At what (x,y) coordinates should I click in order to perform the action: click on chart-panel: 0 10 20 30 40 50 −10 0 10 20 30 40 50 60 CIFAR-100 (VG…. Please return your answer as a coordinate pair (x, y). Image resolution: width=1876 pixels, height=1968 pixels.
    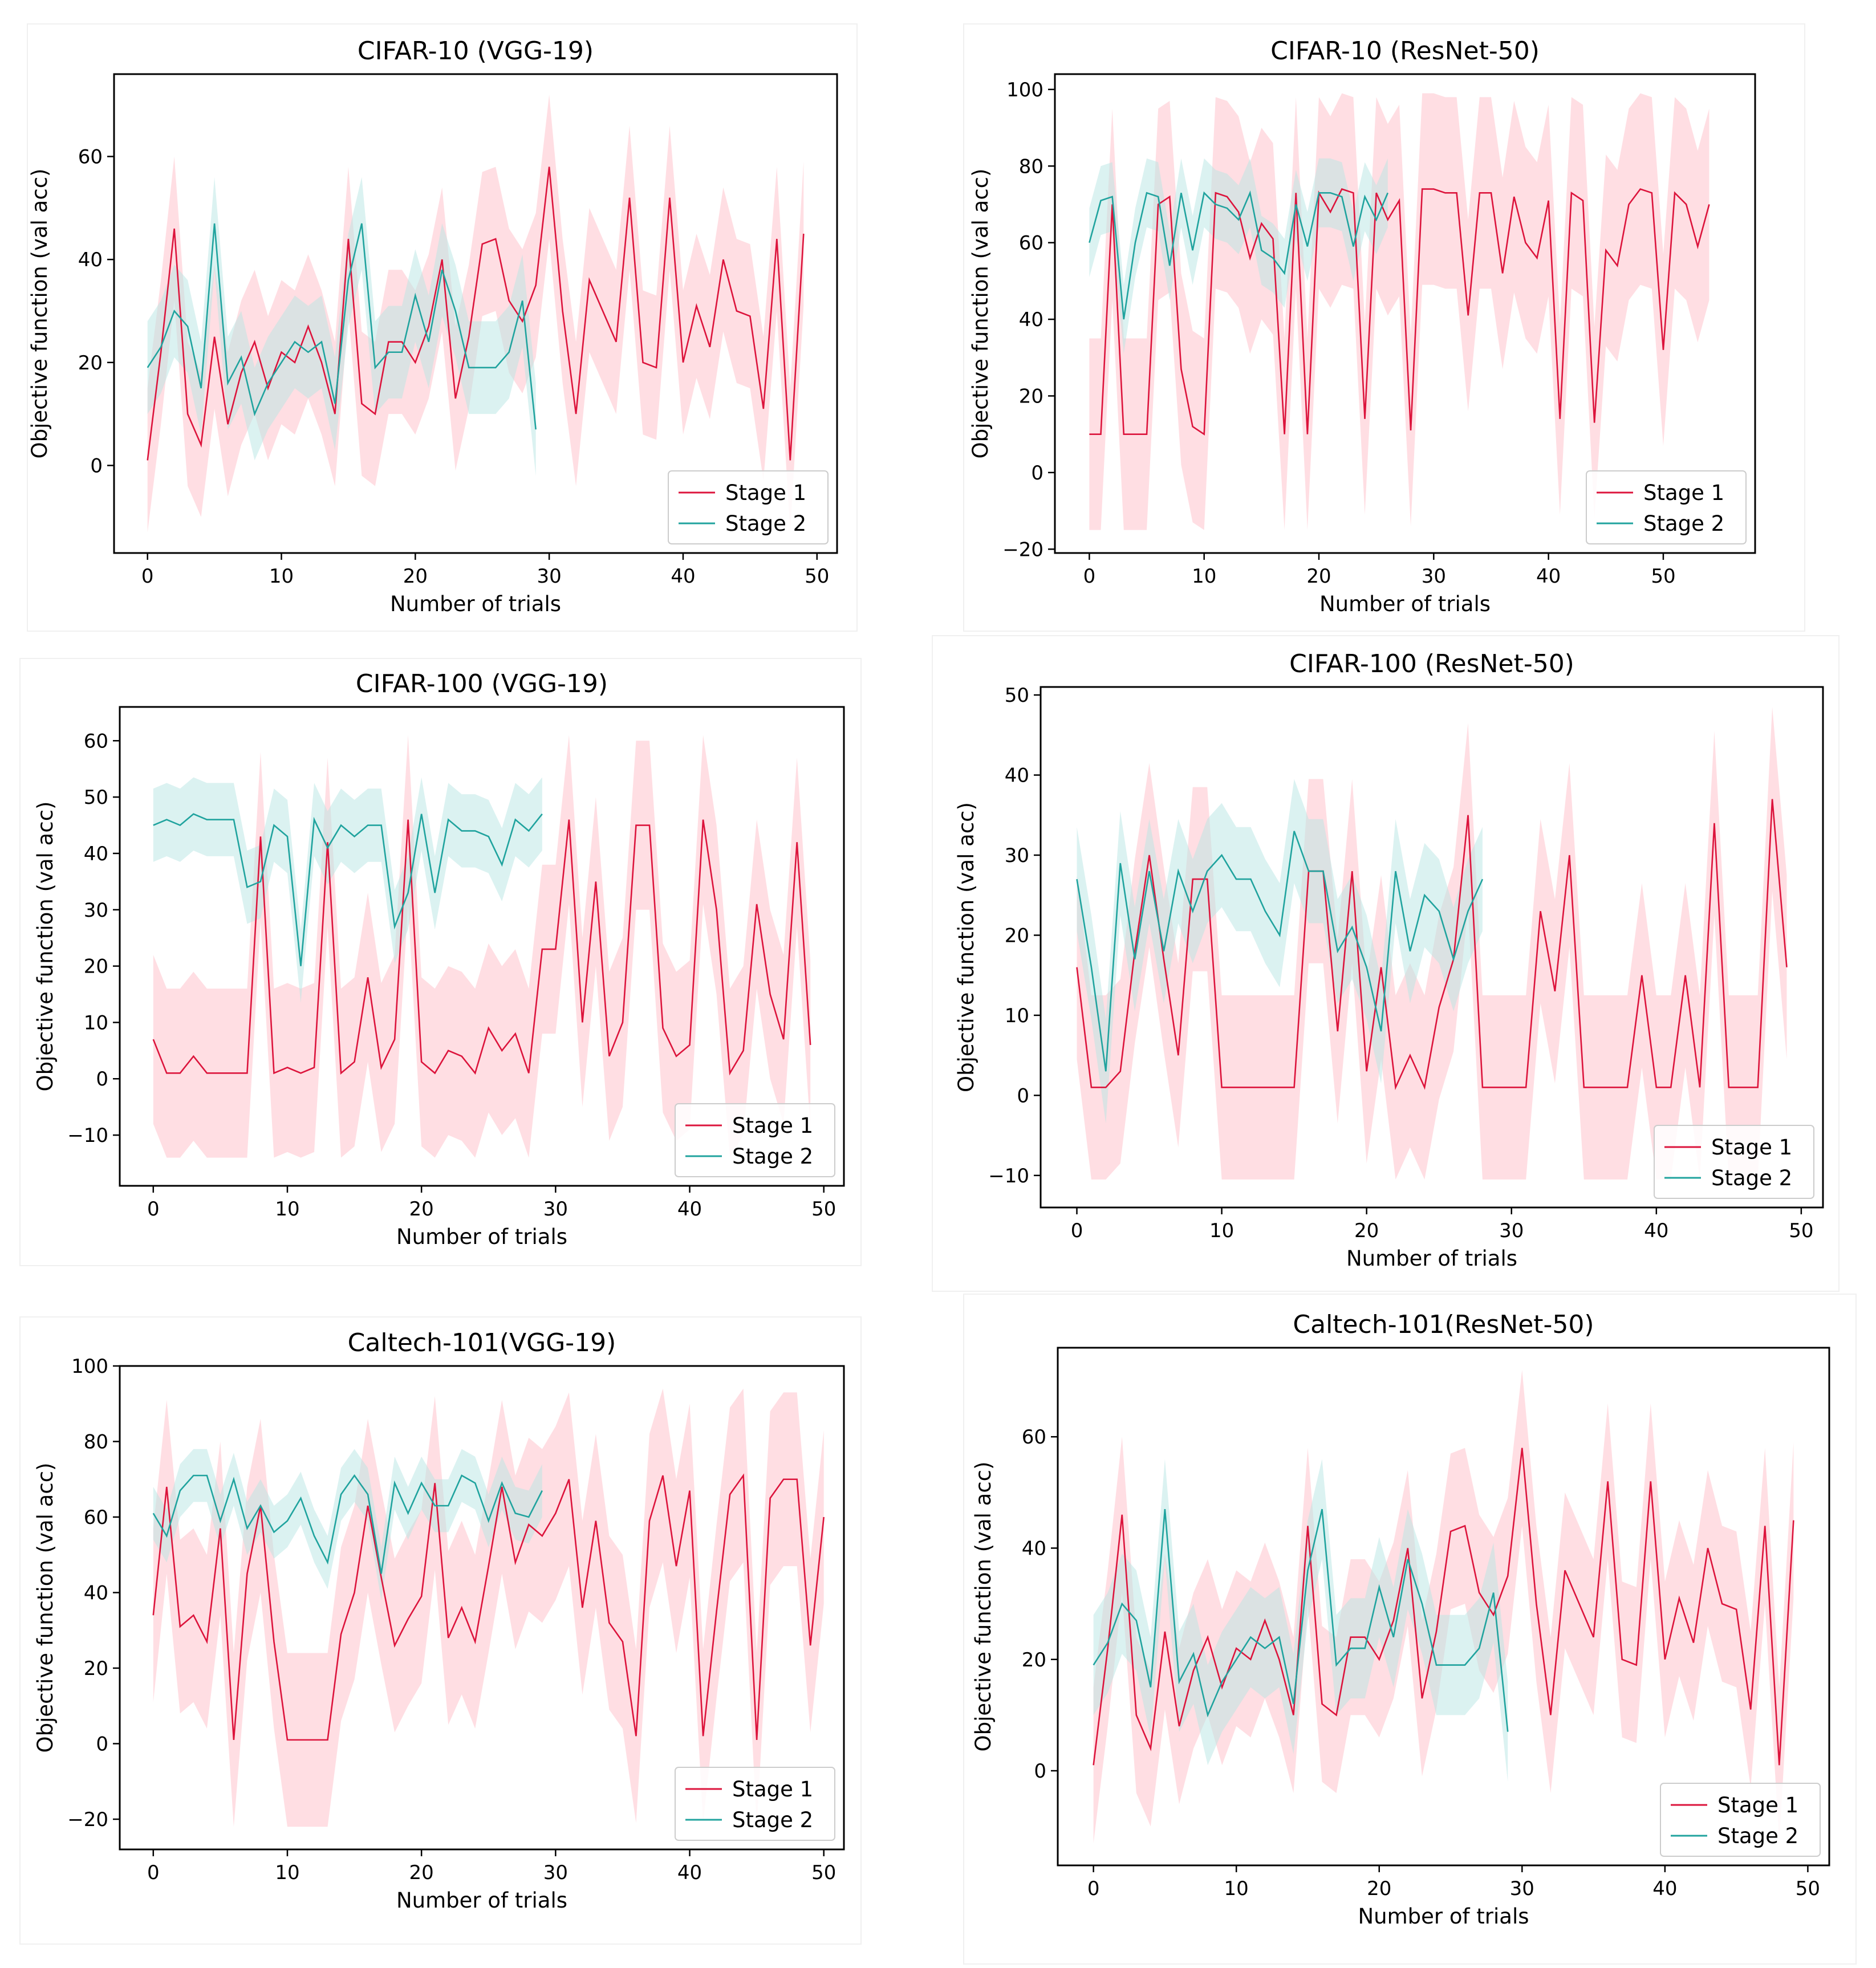
    Looking at the image, I should click on (441, 962).